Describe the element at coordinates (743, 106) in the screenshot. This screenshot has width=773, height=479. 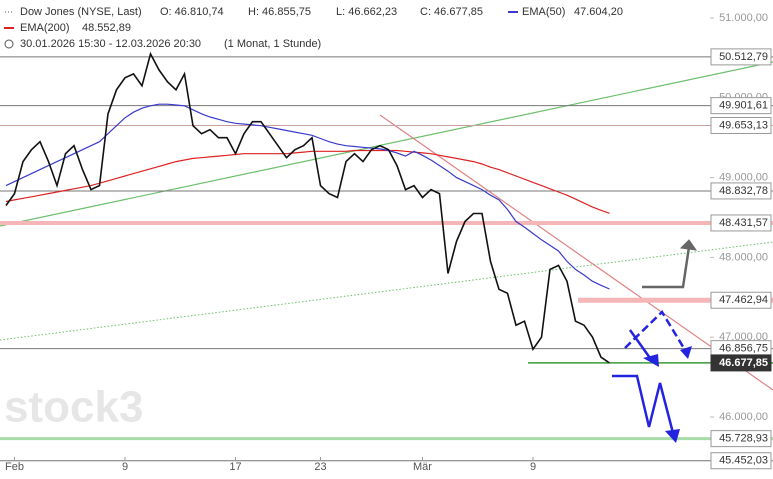
I see `level-label: 49.901,61` at that location.